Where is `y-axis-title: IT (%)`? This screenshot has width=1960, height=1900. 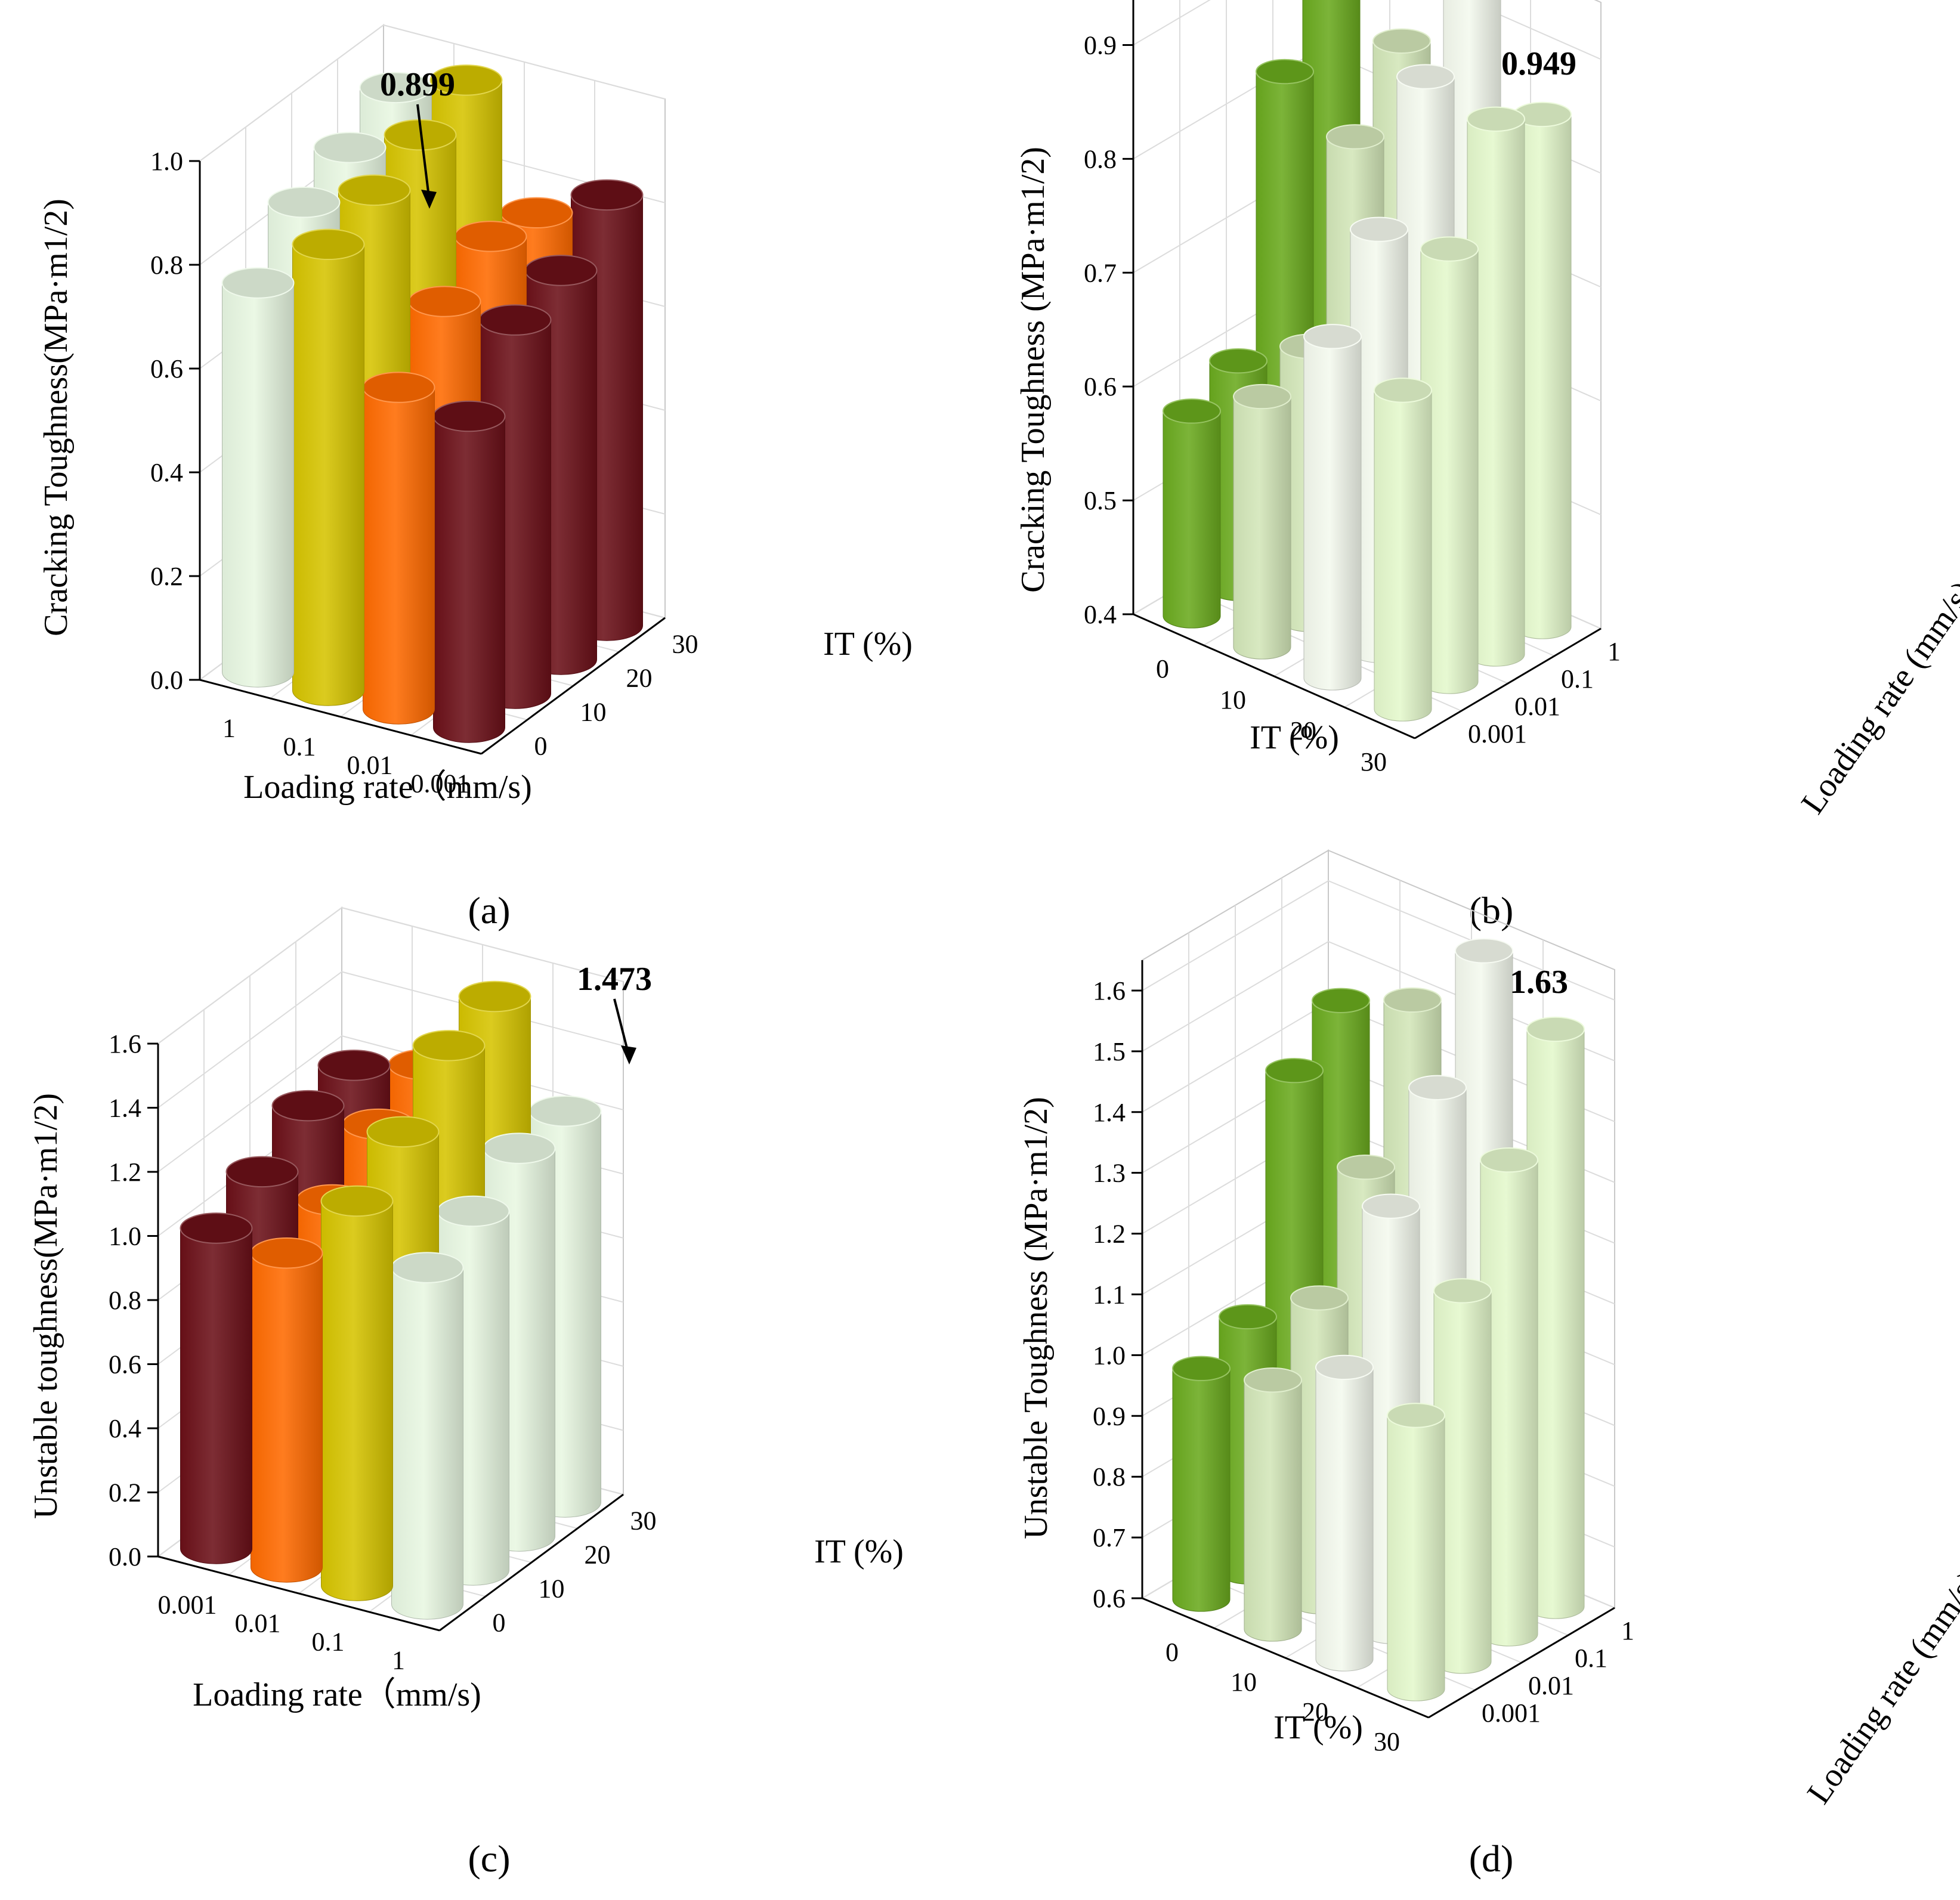 y-axis-title: IT (%) is located at coordinates (859, 1551).